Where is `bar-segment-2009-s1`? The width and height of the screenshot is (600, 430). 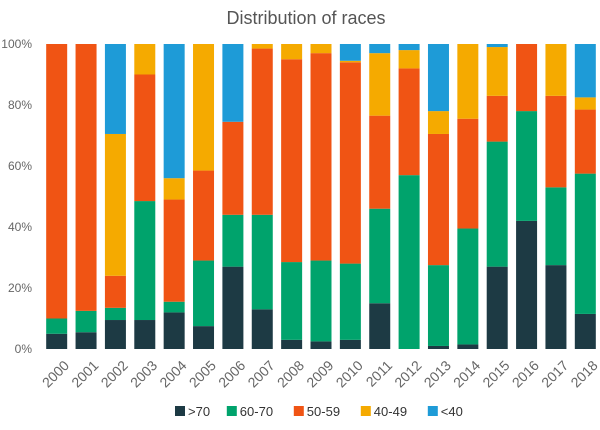
bar-segment-2009-s1 is located at coordinates (321, 301).